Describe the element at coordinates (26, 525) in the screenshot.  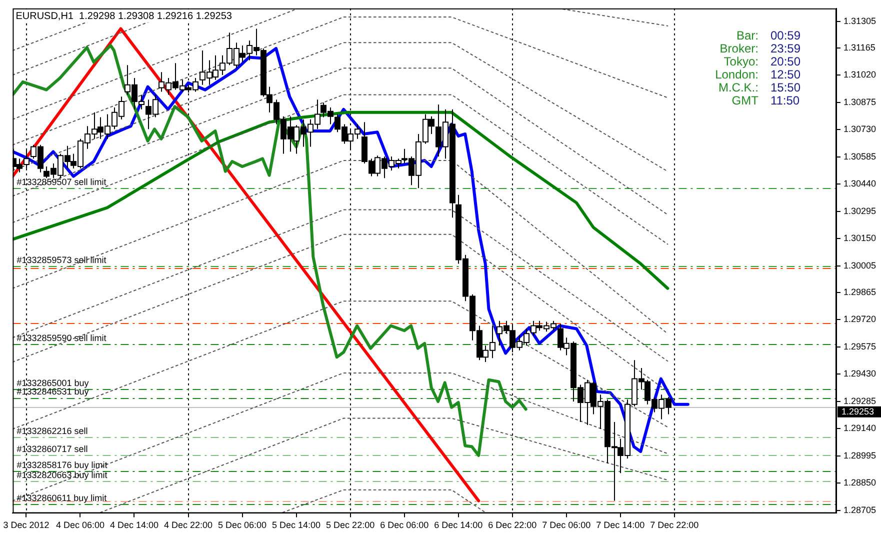
I see `x-tick-label: 3 Dec 2012` at that location.